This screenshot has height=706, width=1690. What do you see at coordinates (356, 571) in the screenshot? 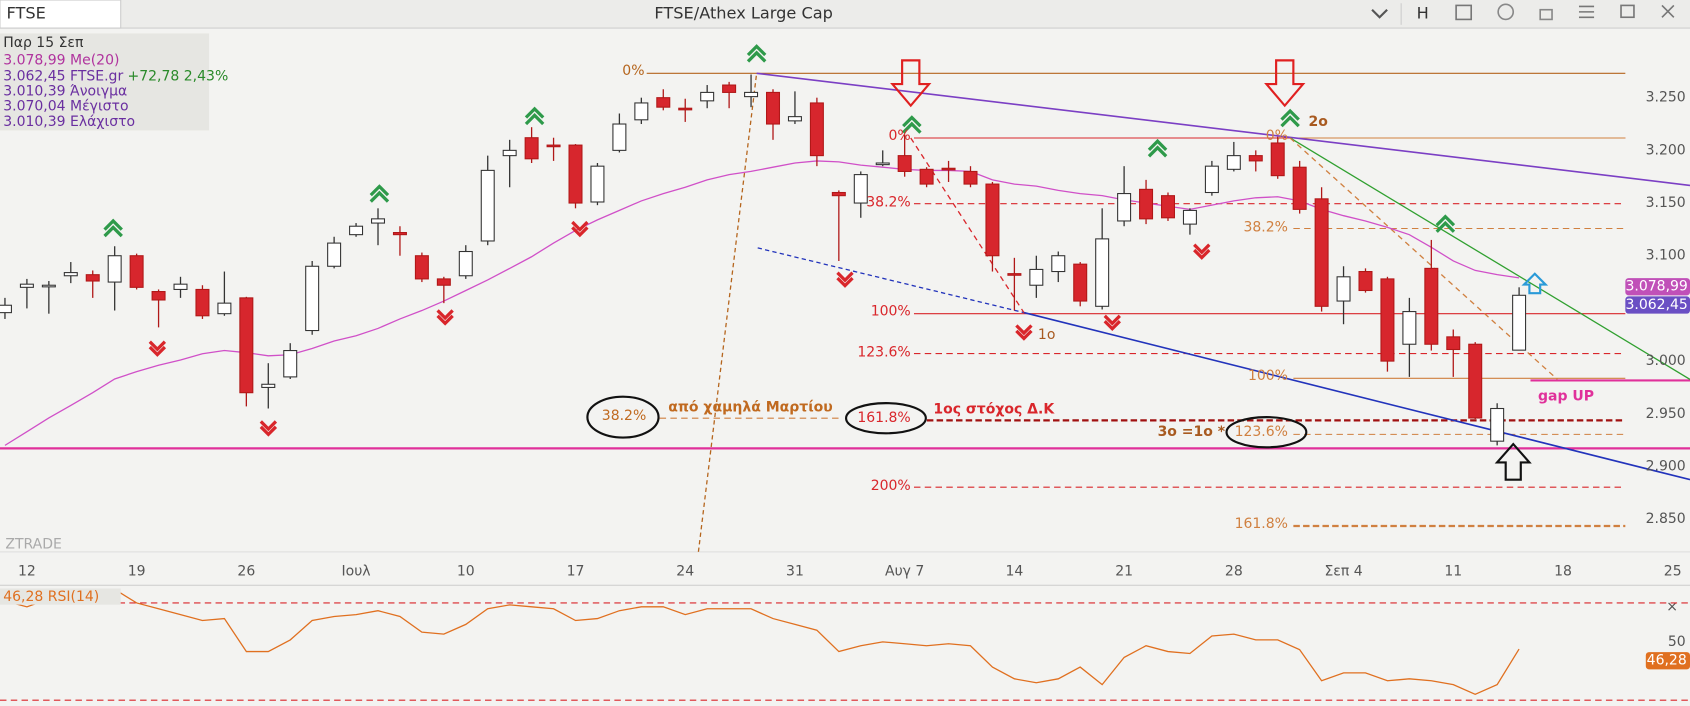
I see `x-tick-label: Ιουλ` at bounding box center [356, 571].